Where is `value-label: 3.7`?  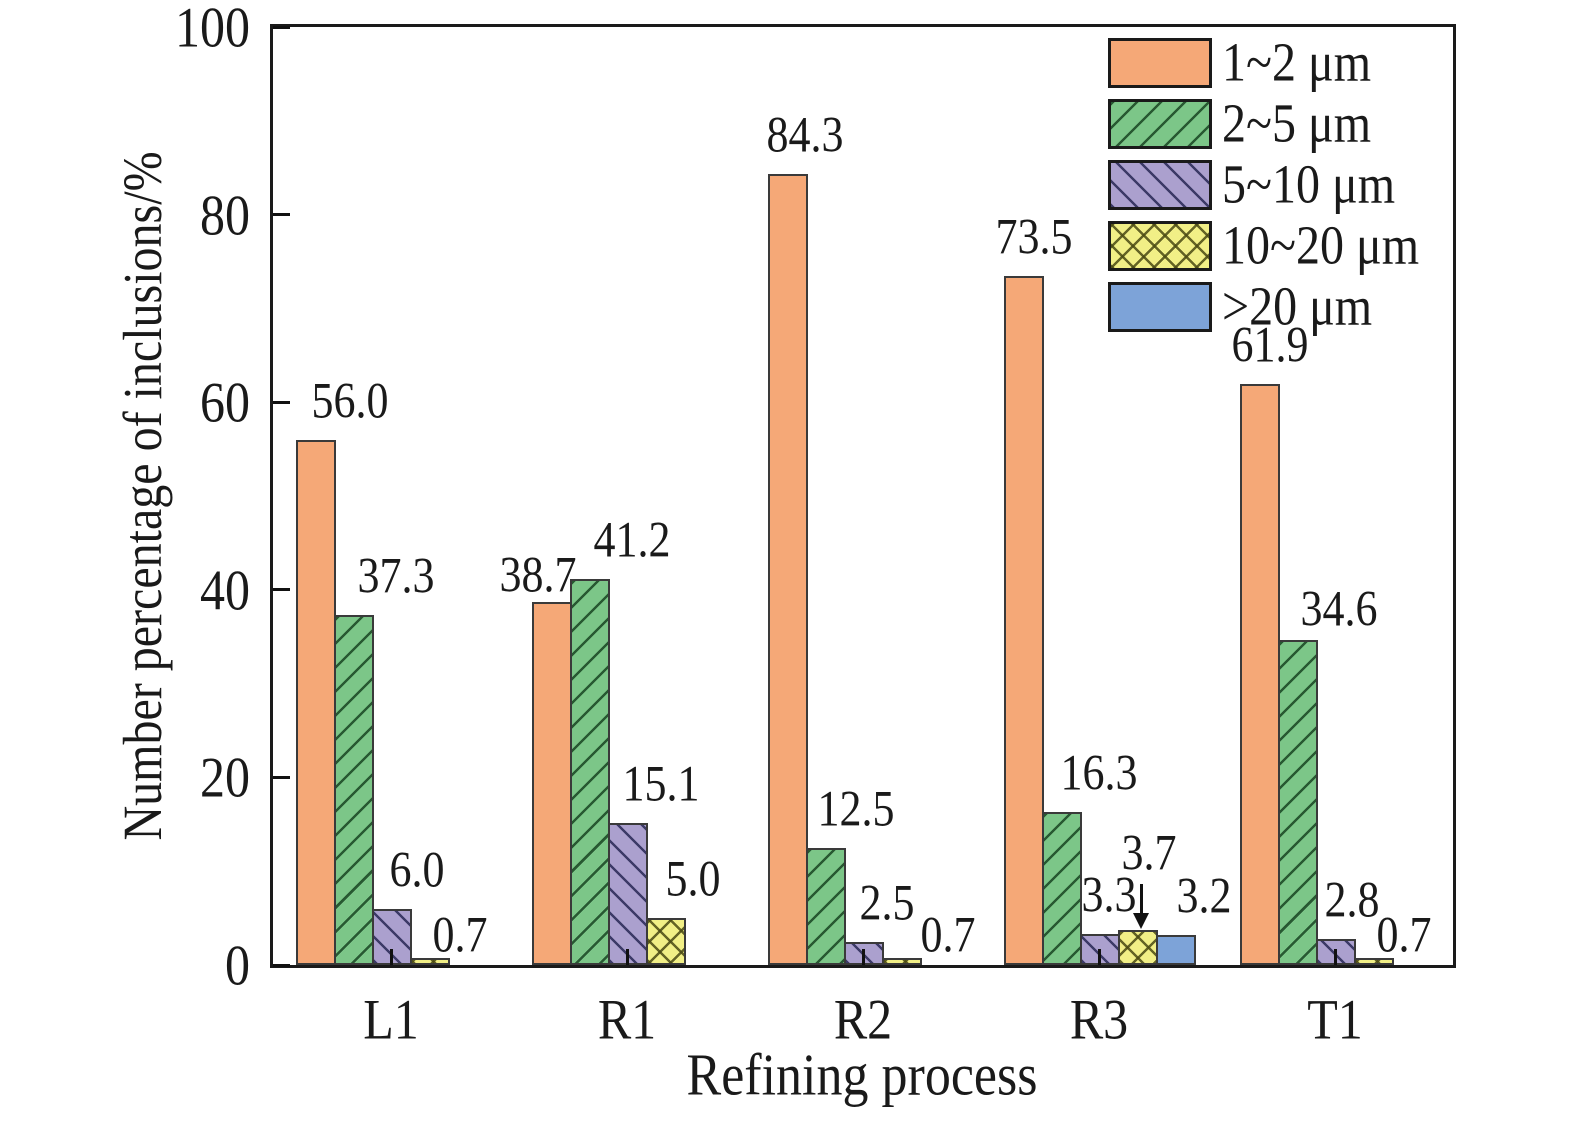
value-label: 3.7 is located at coordinates (1149, 853).